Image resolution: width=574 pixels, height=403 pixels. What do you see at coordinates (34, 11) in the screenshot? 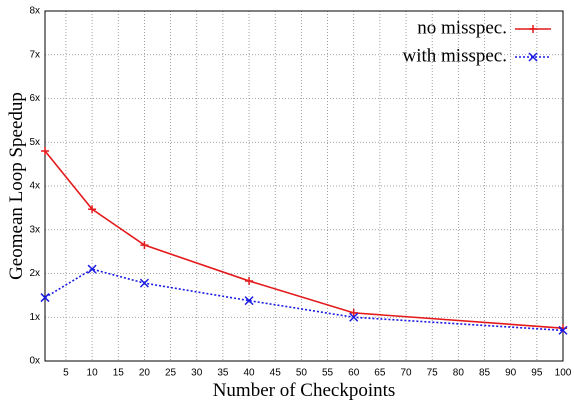
I see `y-tick-label: 8x` at bounding box center [34, 11].